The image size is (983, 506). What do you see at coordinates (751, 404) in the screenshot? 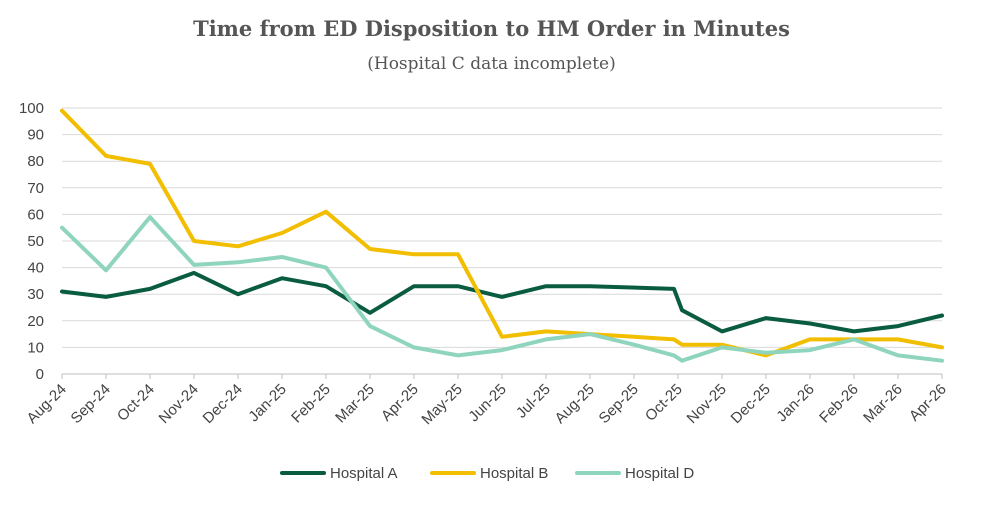
I see `x-tick-label: Dec-25` at bounding box center [751, 404].